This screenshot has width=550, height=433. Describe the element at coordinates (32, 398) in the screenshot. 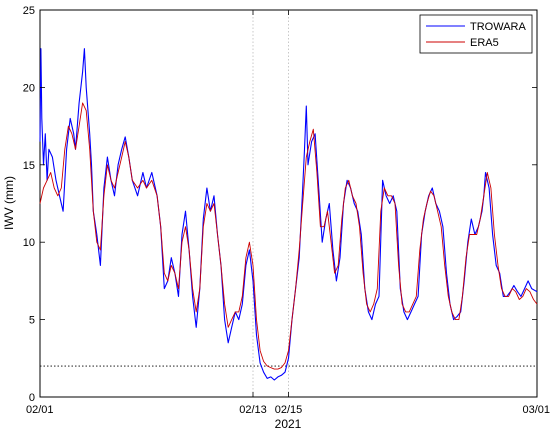

I see `y-tick-label: 0` at that location.